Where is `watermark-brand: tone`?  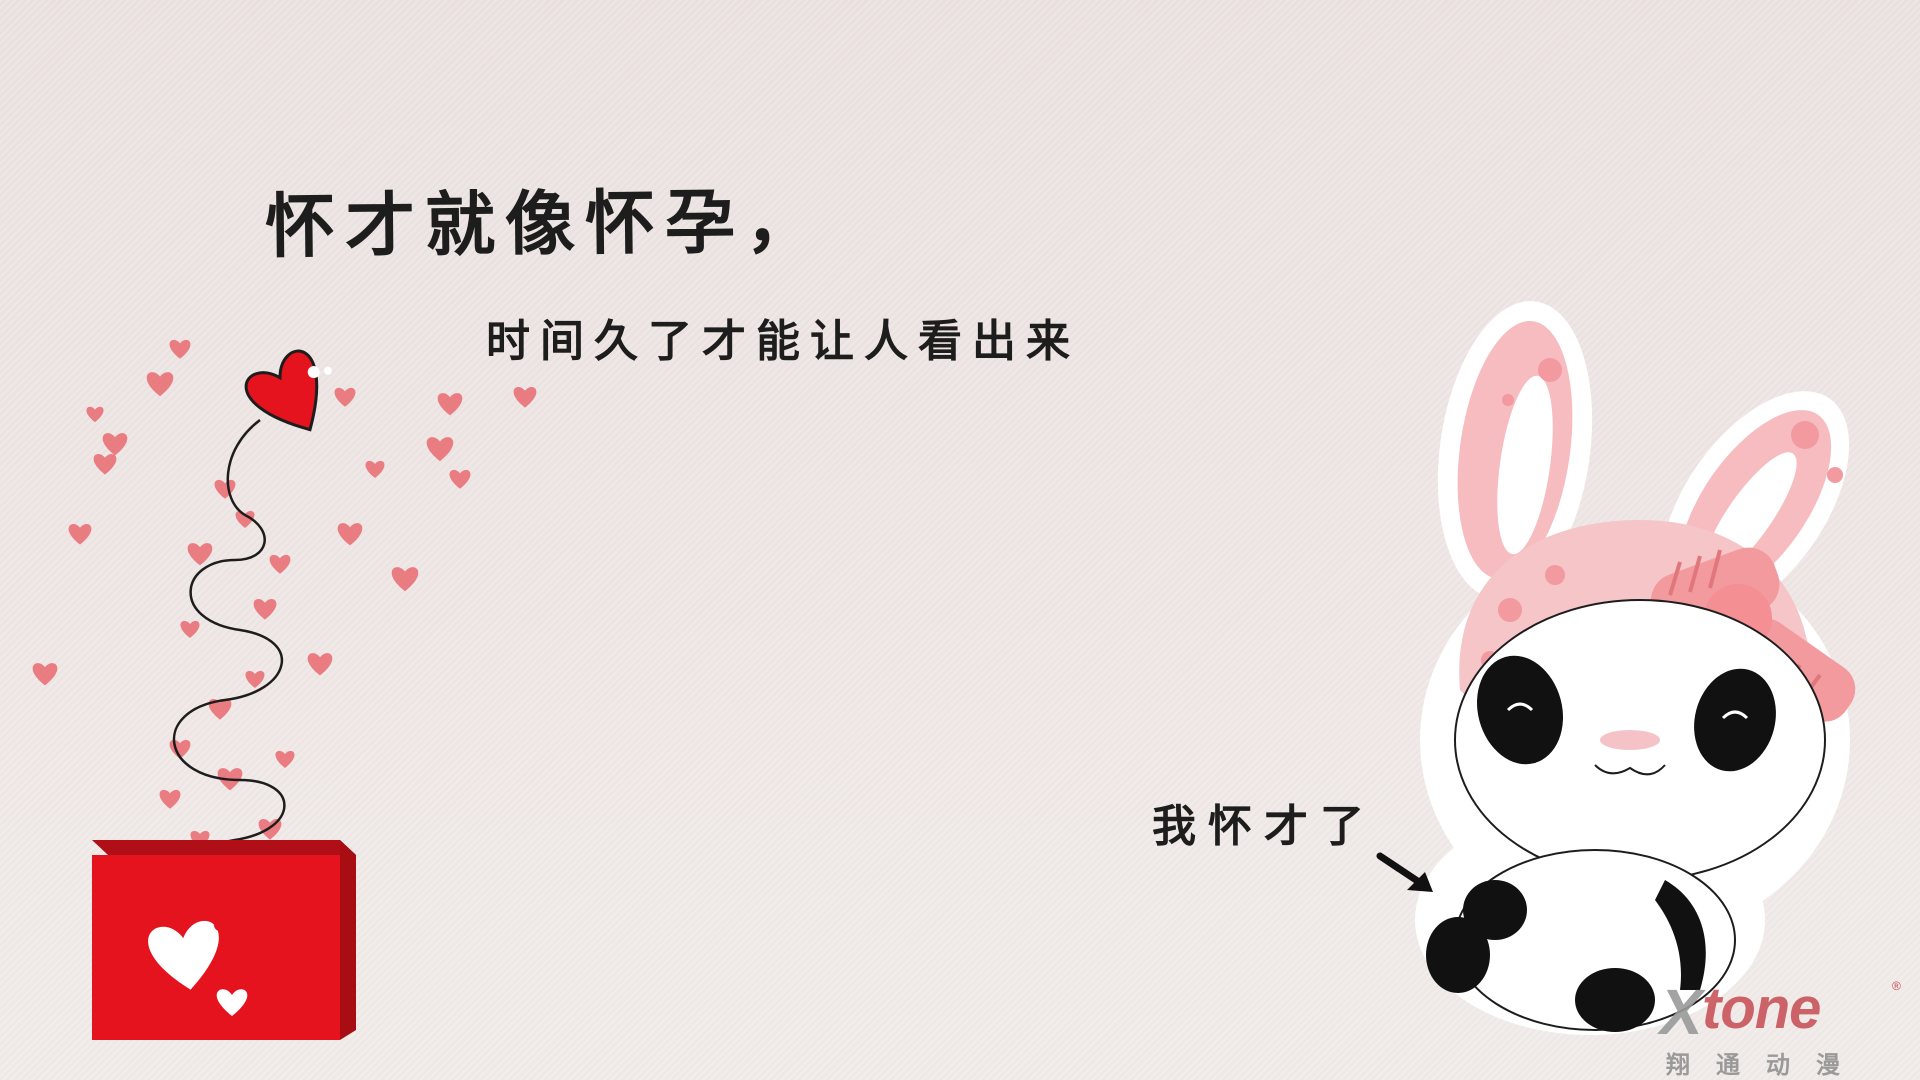 watermark-brand: tone is located at coordinates (1761, 1008).